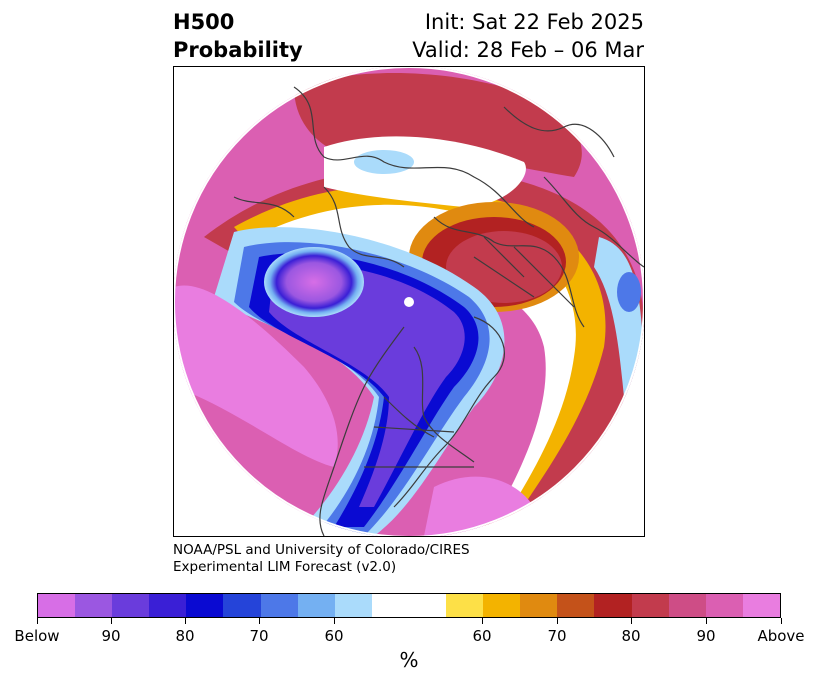 Image resolution: width=819 pixels, height=686 pixels. Describe the element at coordinates (37, 636) in the screenshot. I see `colorbar-tick-label: Below` at that location.